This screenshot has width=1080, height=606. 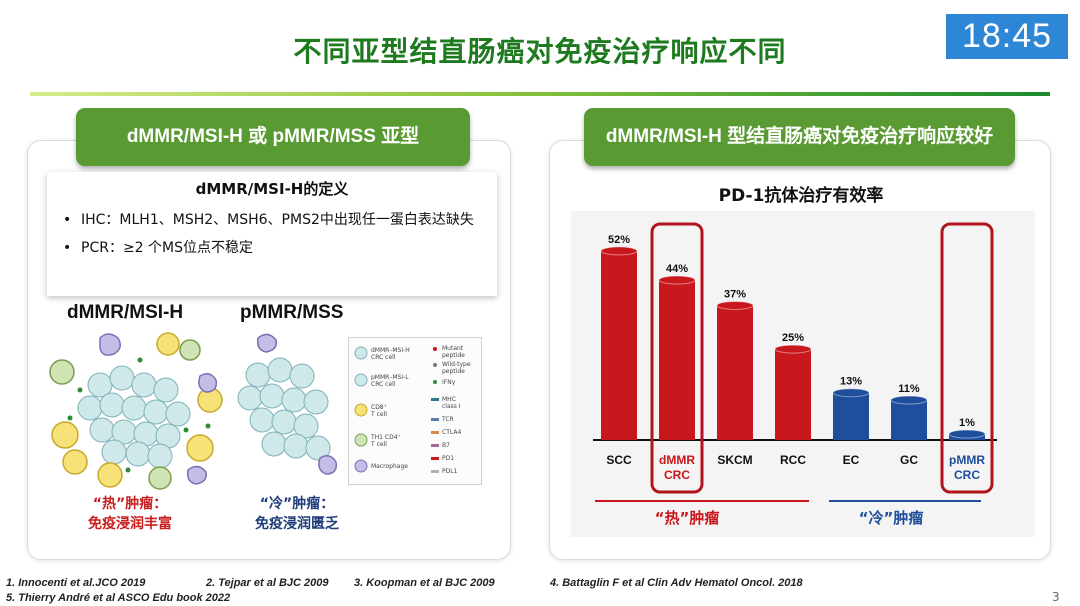 What do you see at coordinates (540, 51) in the screenshot?
I see `slide-title: 不同亚型结直肠癌对免疫治疗响应不同` at bounding box center [540, 51].